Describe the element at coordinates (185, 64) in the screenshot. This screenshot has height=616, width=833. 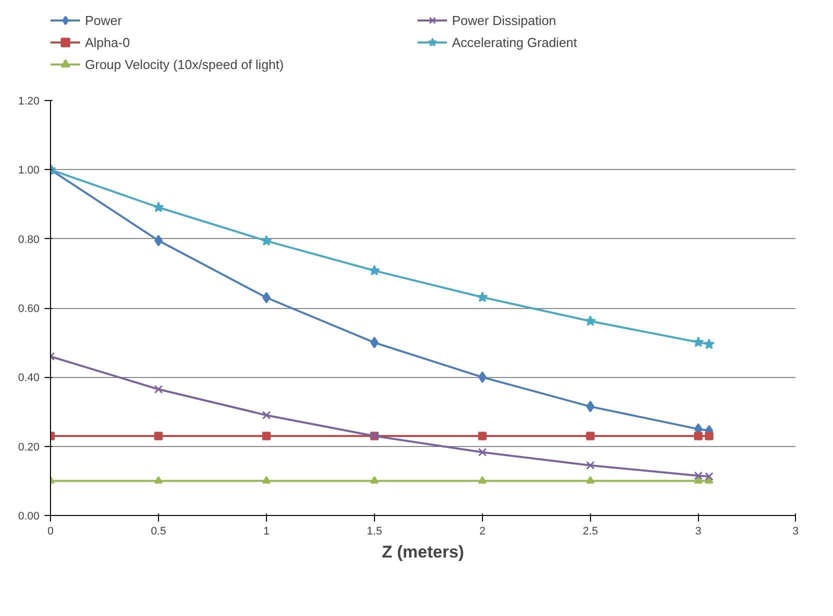
I see `legend-label: Group Velocity (10x/speed of light)` at that location.